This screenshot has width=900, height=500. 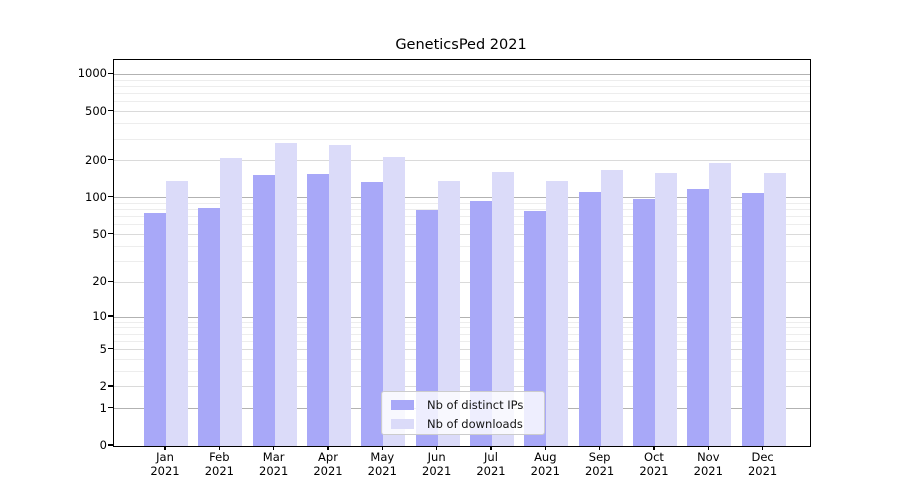 What do you see at coordinates (402, 405) in the screenshot?
I see `legend-swatch-distinct-ips` at bounding box center [402, 405].